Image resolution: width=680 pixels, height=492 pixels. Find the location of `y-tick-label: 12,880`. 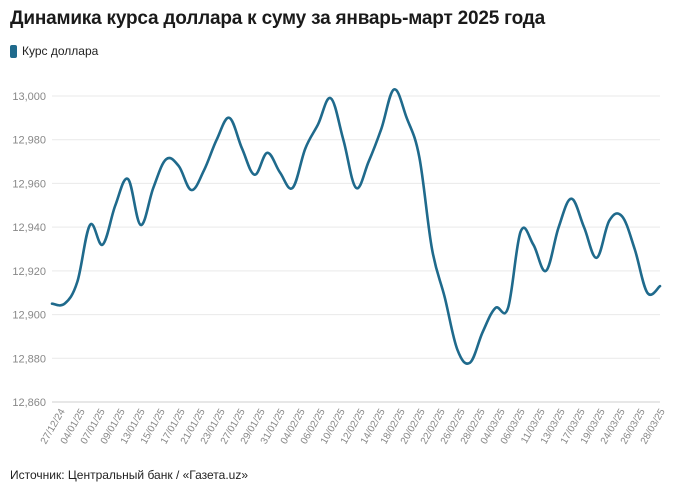

y-tick-label: 12,880 is located at coordinates (29, 359).